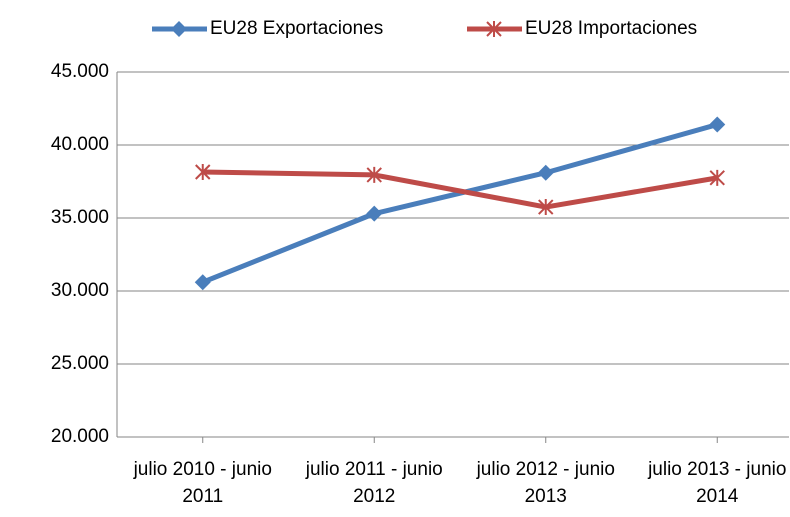 The image size is (790, 517). I want to click on y-tick-label: 20.000, so click(80, 436).